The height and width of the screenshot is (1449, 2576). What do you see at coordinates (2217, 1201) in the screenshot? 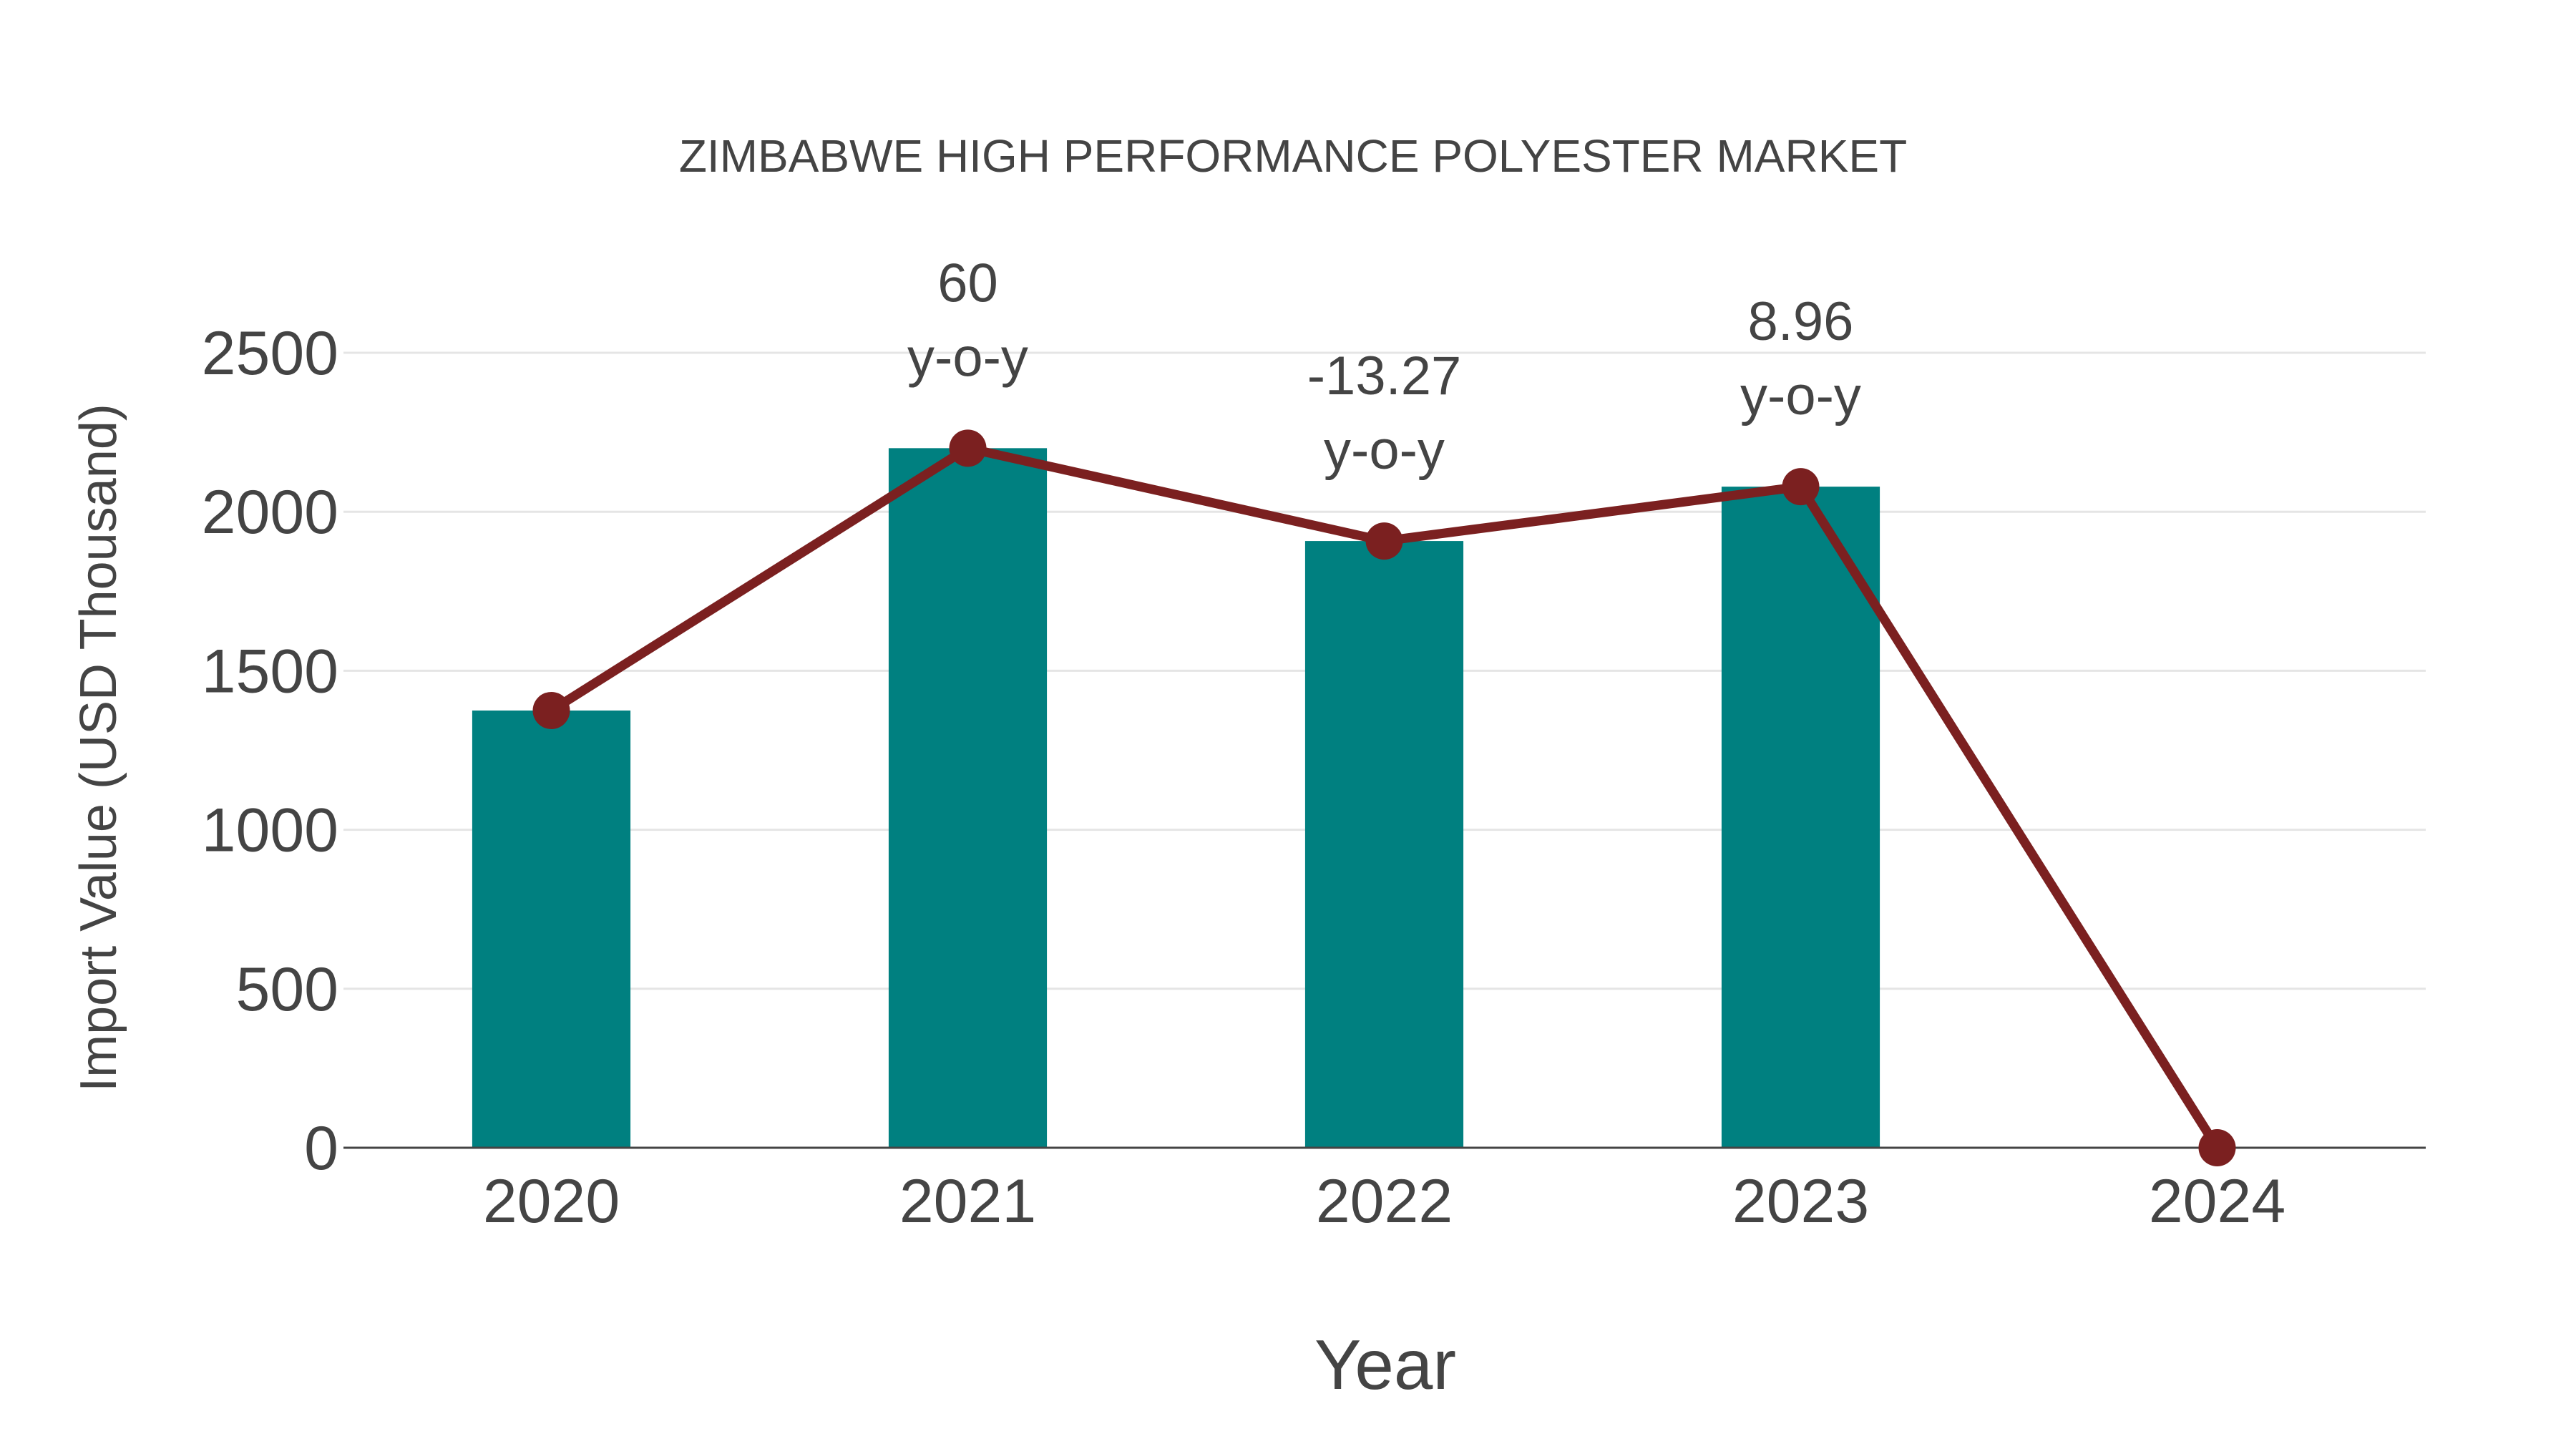
I see `x-tick-label: 2024` at bounding box center [2217, 1201].